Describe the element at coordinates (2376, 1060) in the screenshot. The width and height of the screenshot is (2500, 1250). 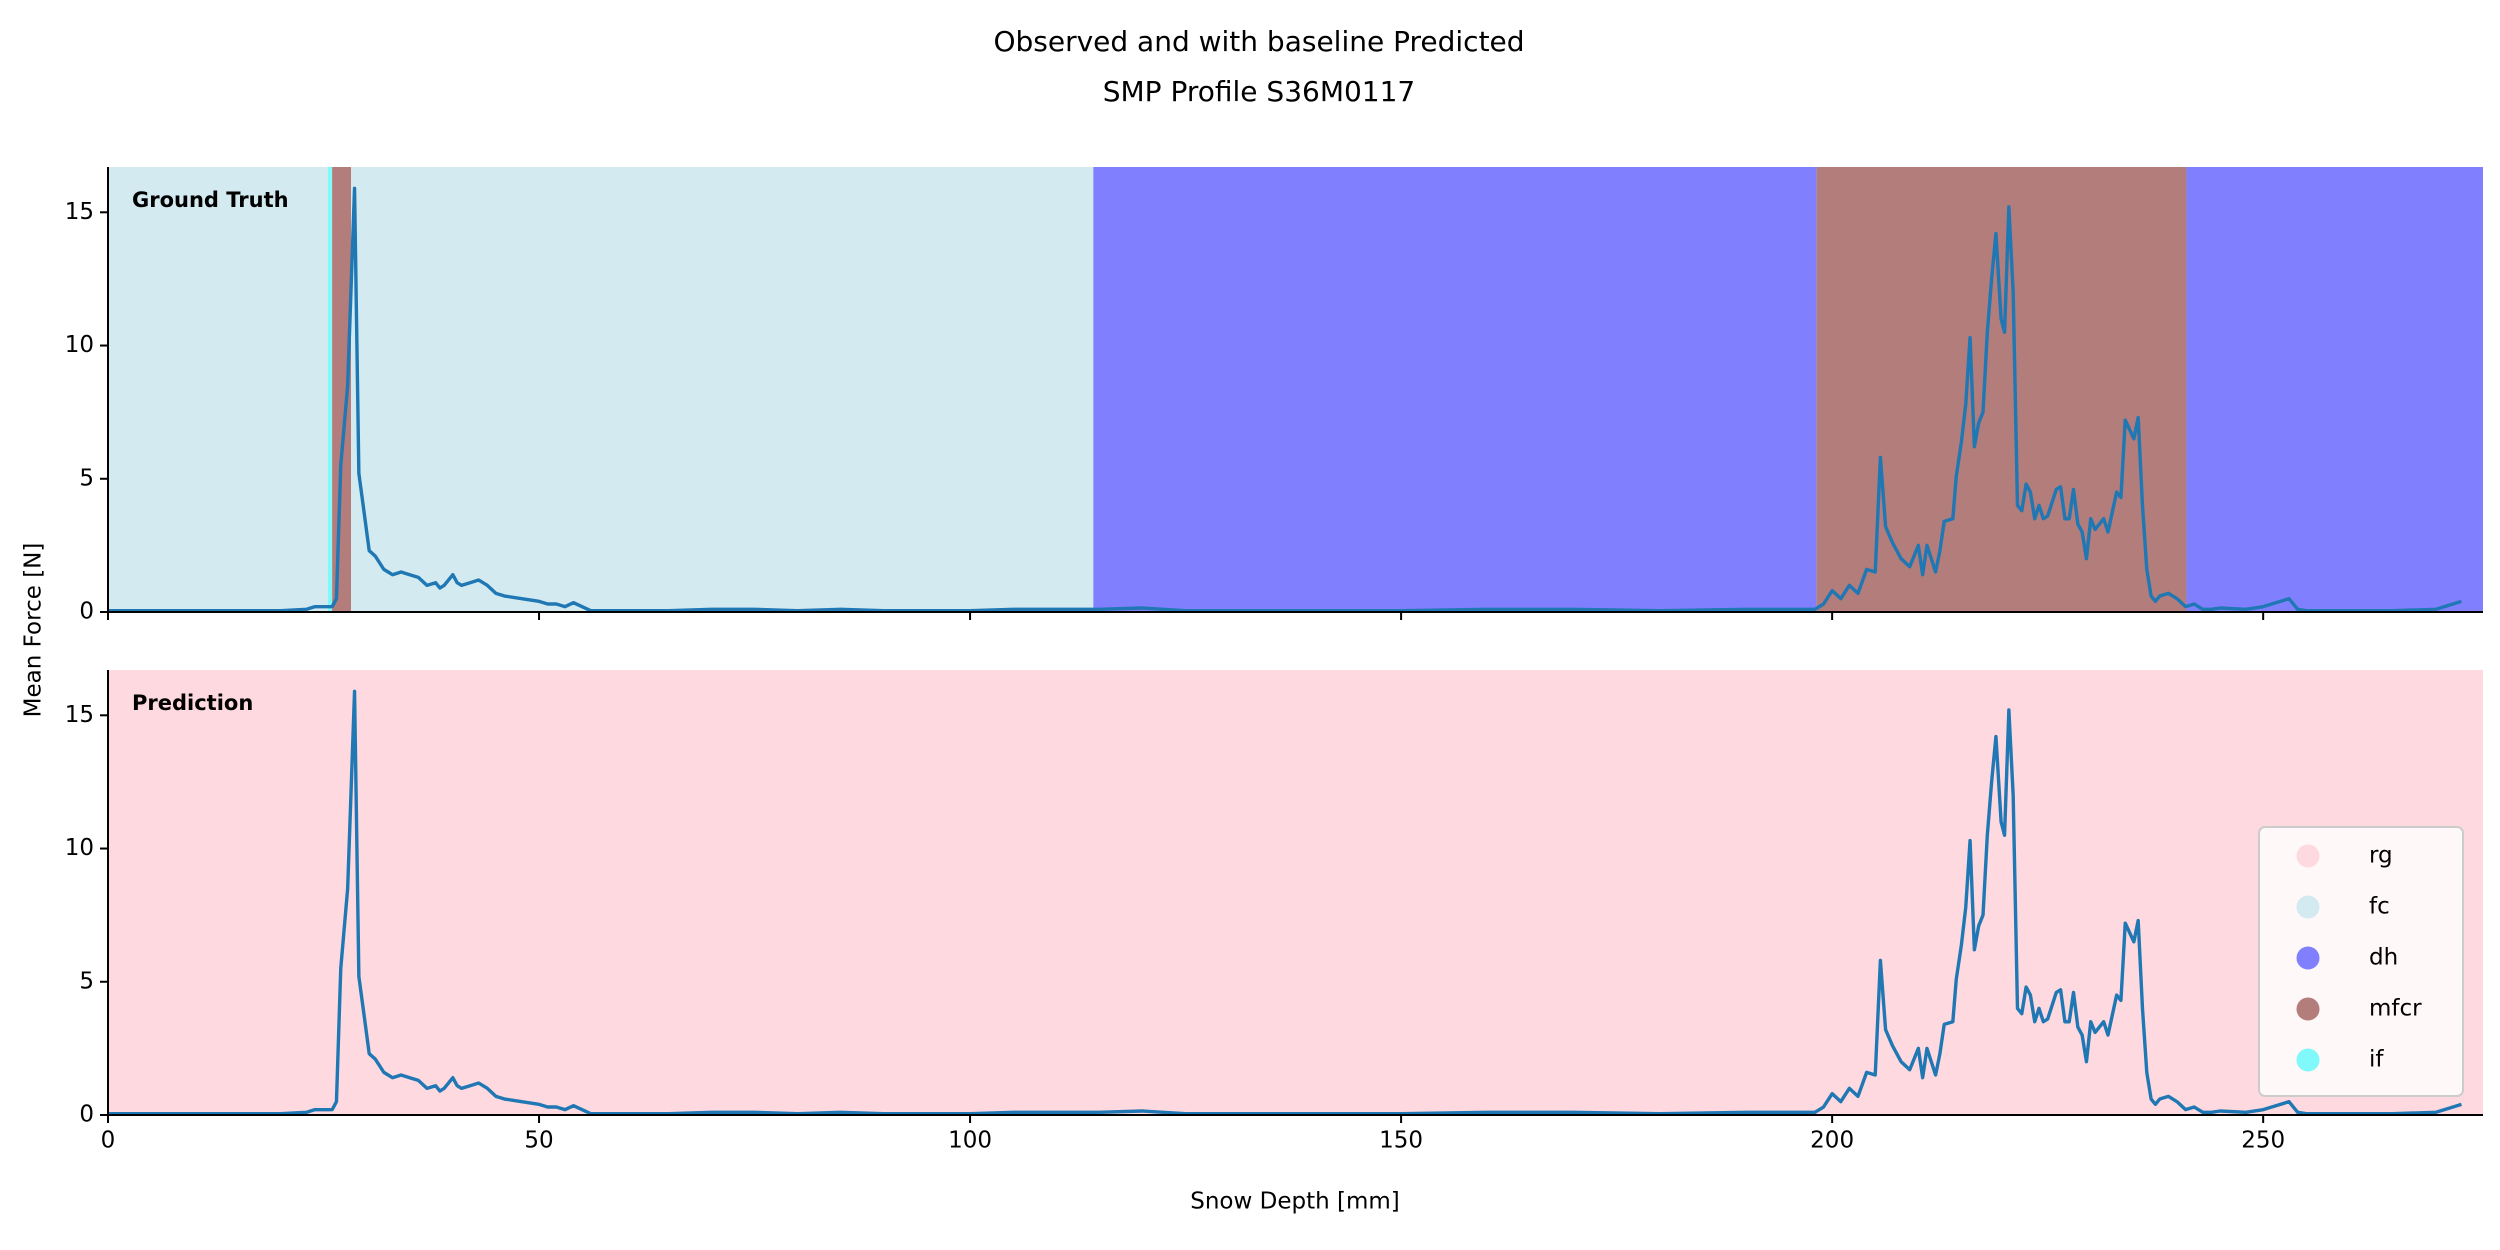
I see `legend-label: if` at that location.